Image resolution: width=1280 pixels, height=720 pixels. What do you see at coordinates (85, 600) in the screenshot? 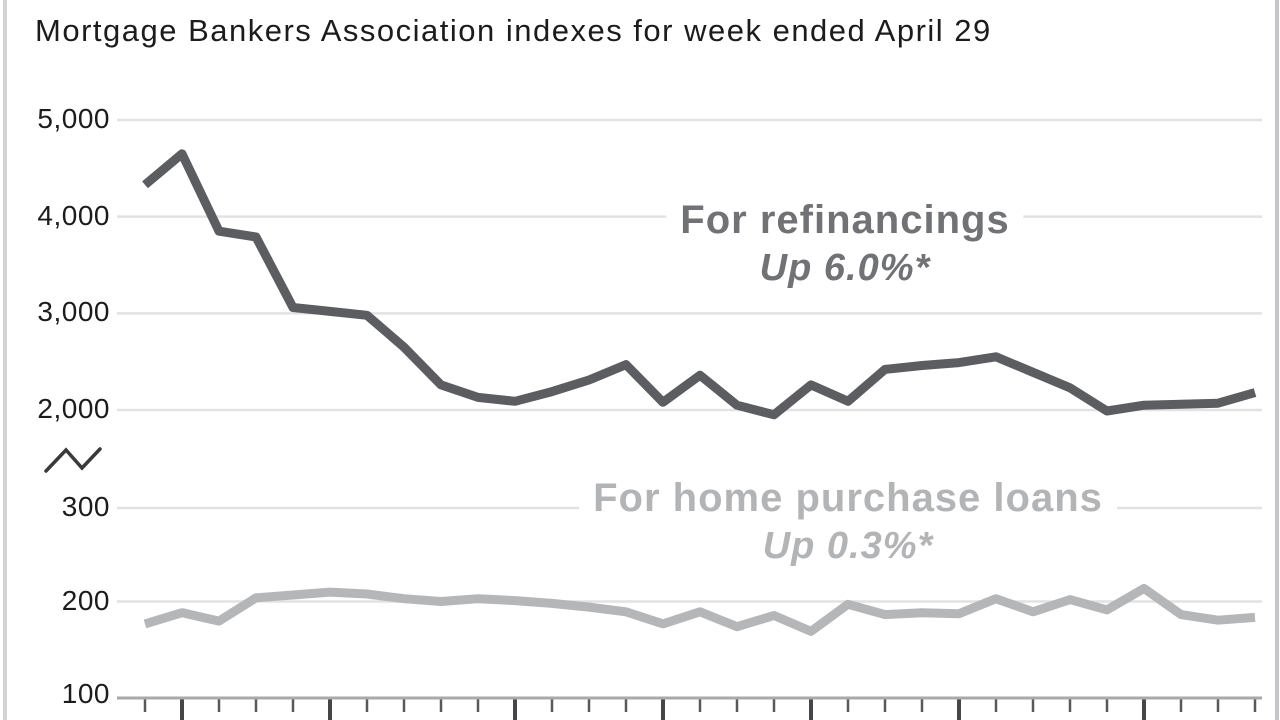
I see `y-axis-label: 200` at bounding box center [85, 600].